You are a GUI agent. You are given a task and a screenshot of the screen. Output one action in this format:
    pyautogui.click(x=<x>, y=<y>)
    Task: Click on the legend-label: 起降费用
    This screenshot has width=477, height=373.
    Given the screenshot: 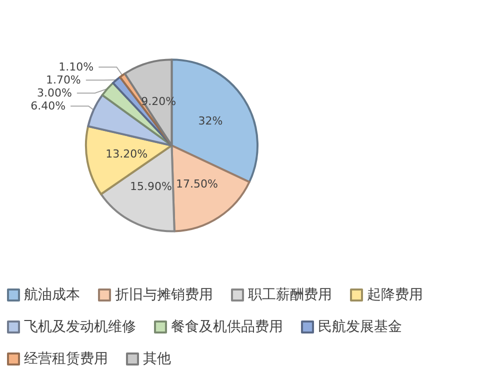 What is the action you would take?
    pyautogui.click(x=395, y=295)
    